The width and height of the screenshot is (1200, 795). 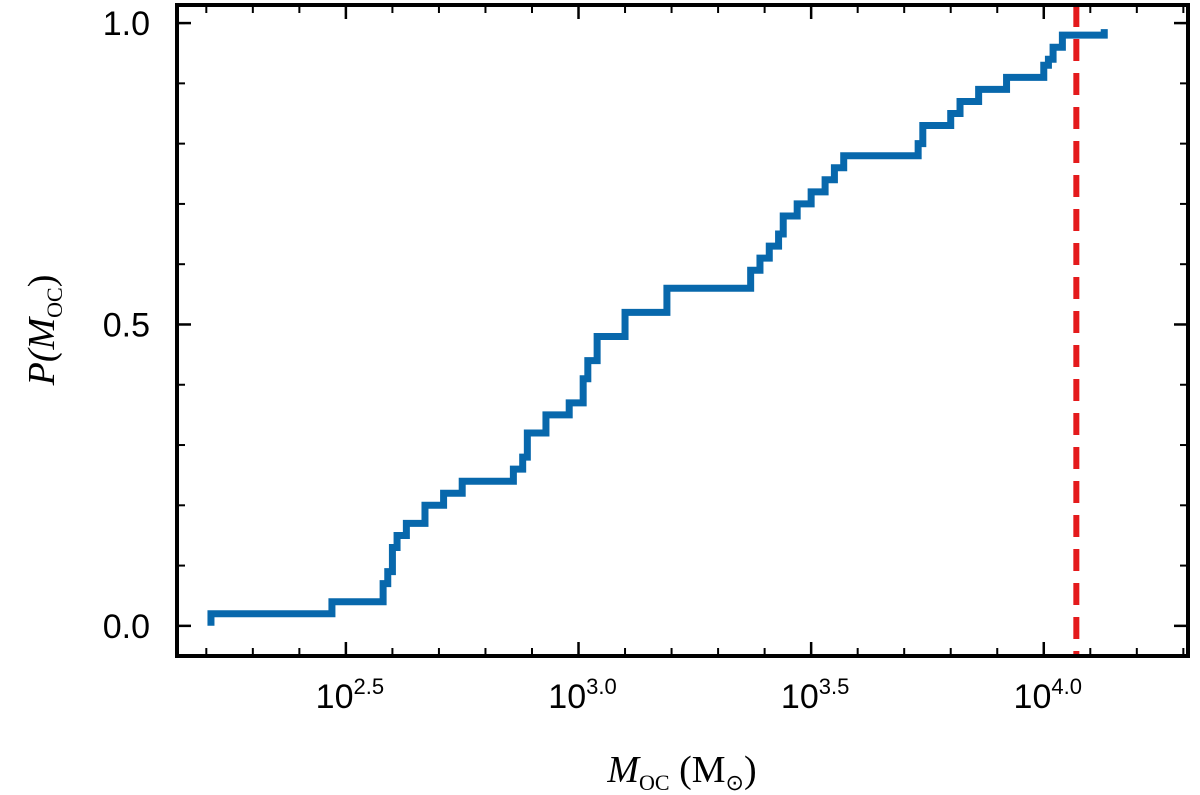 What do you see at coordinates (815, 695) in the screenshot?
I see `x-tick-label: 103.5` at bounding box center [815, 695].